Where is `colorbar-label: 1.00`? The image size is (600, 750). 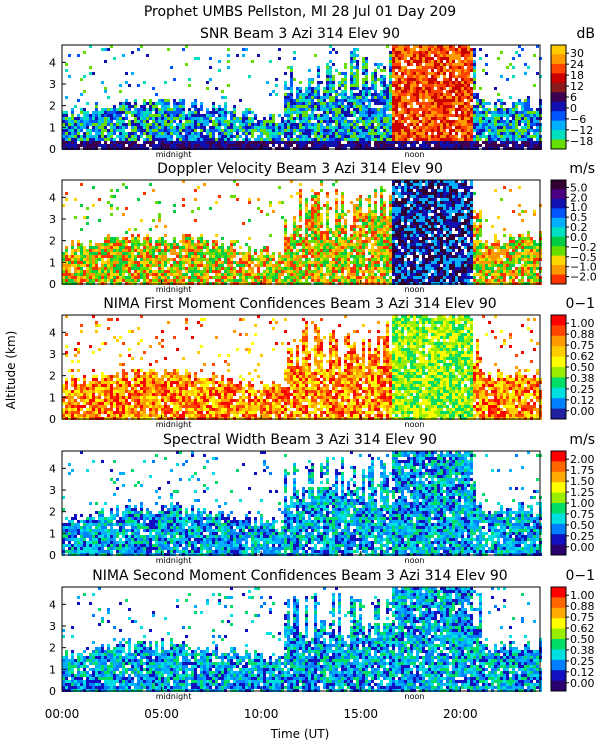 colorbar-label: 1.00 is located at coordinates (582, 323).